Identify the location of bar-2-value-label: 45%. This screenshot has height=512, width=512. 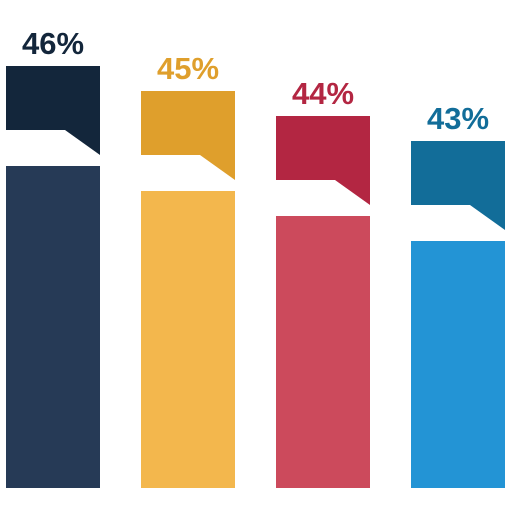
(188, 68).